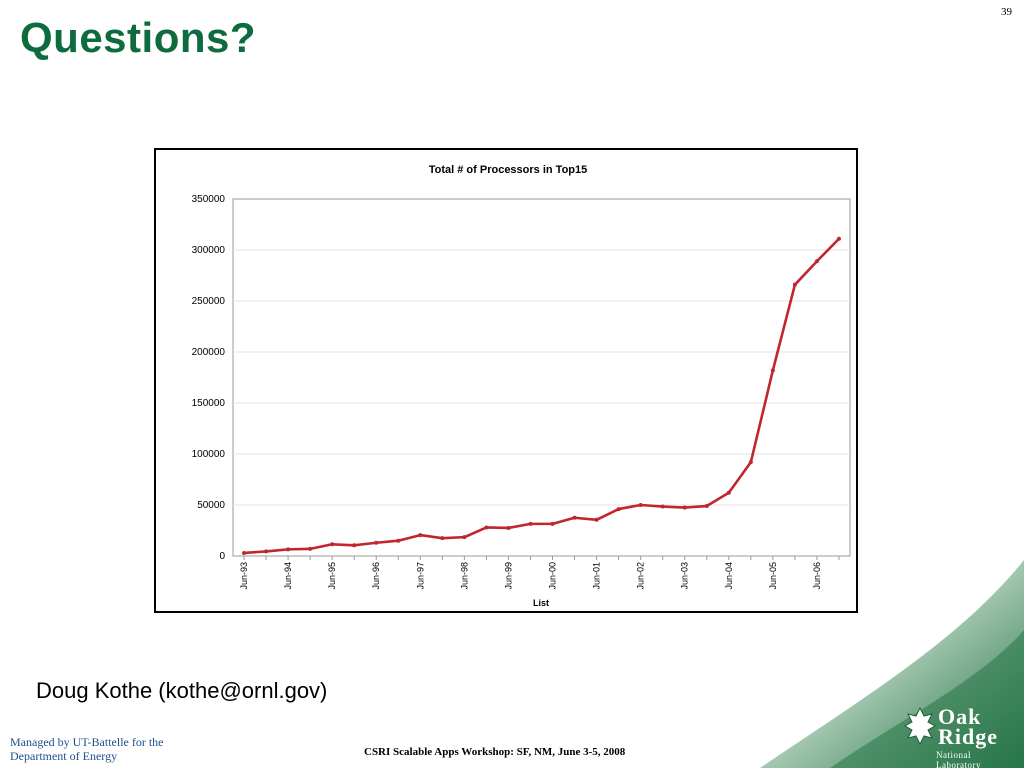 This screenshot has height=770, width=1024. I want to click on y-tick-label: 250000, so click(209, 301).